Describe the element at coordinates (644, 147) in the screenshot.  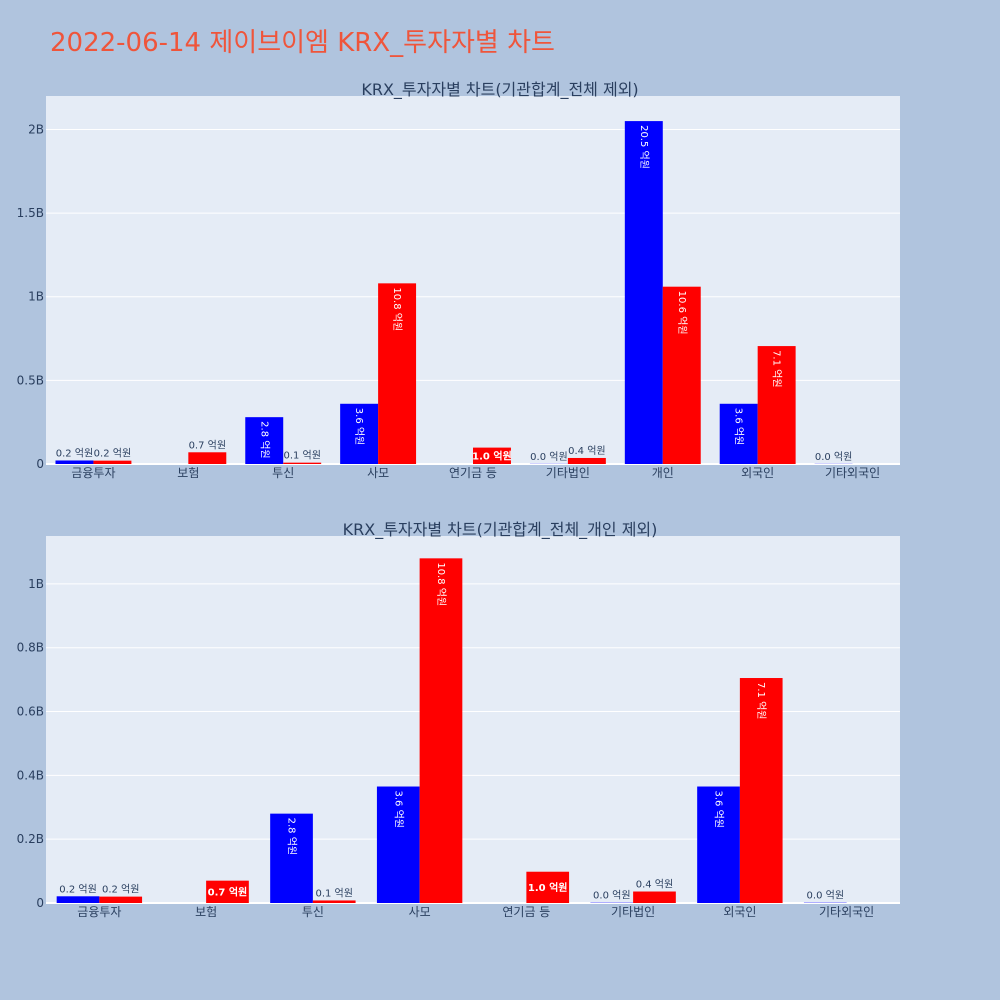
I see `data-label: 20.5 억원` at that location.